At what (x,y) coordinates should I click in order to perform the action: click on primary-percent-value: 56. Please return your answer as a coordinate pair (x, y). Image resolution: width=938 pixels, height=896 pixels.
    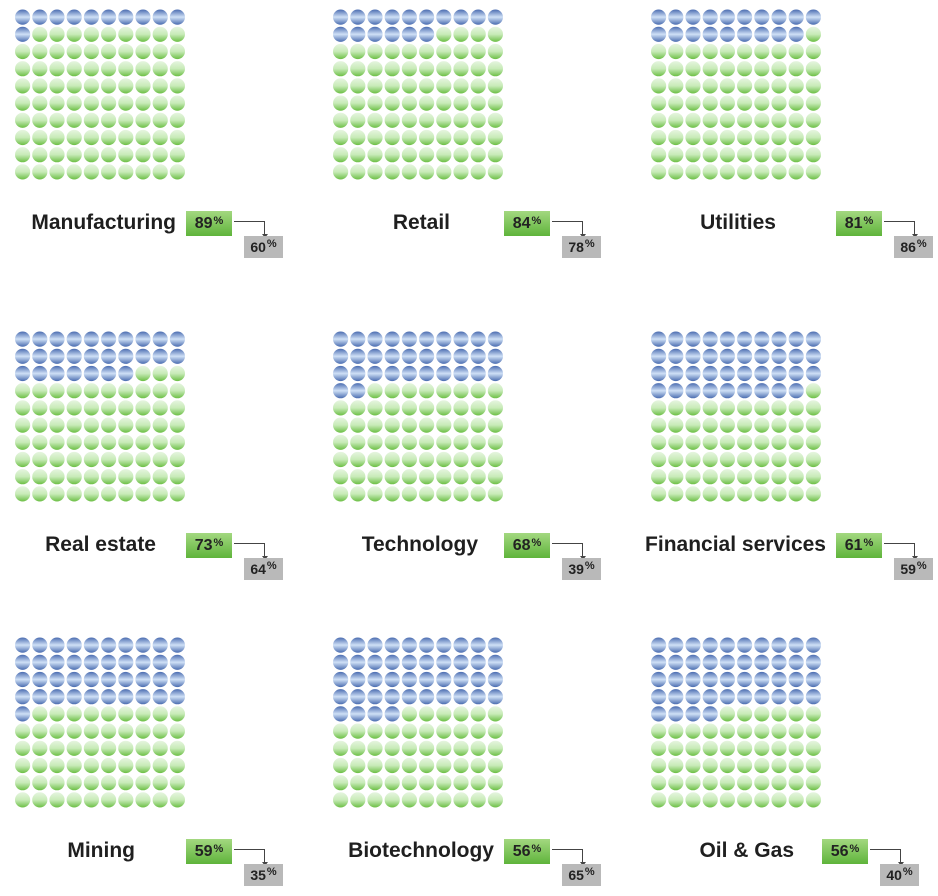
    Looking at the image, I should click on (839, 851).